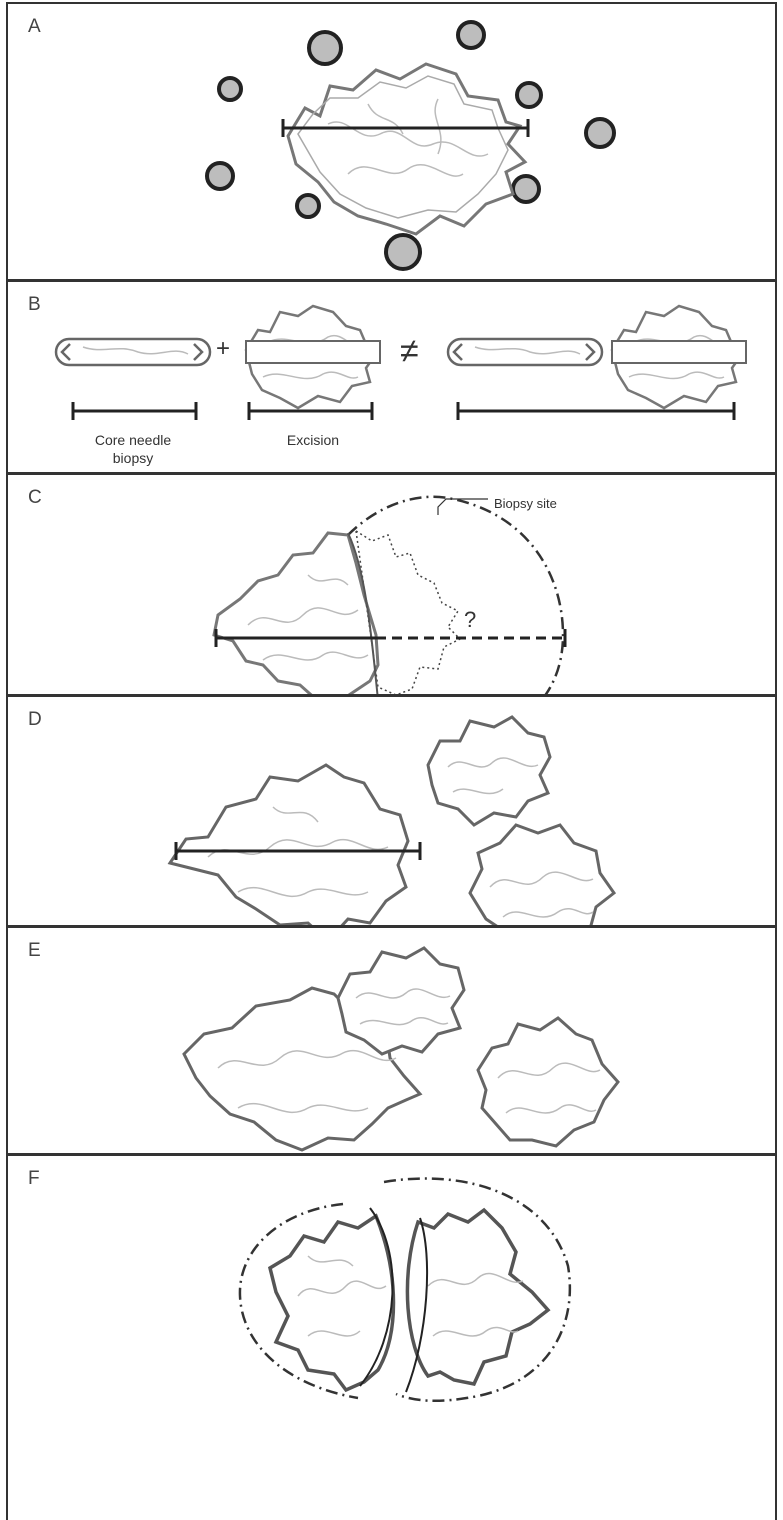 Image resolution: width=783 pixels, height=1520 pixels. What do you see at coordinates (542, 874) in the screenshot?
I see `tumor-focus-lower-right` at bounding box center [542, 874].